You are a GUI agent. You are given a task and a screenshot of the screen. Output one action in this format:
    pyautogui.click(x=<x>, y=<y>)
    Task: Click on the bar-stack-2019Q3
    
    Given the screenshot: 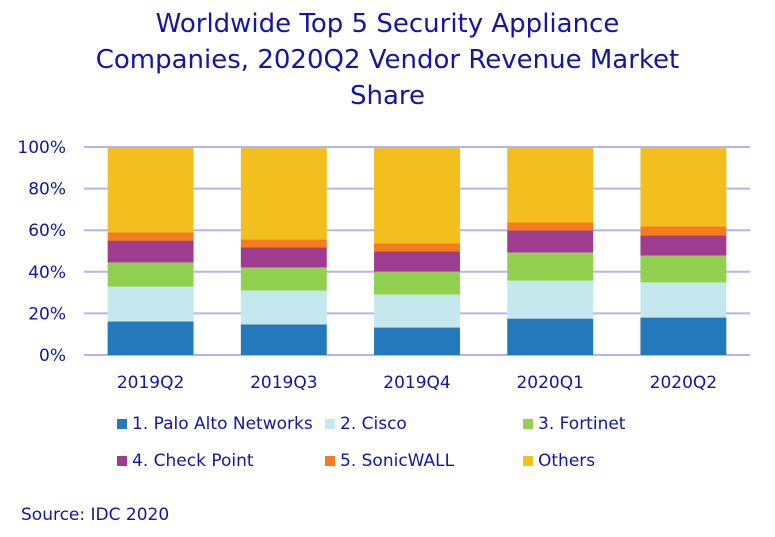 What is the action you would take?
    pyautogui.click(x=283, y=251)
    